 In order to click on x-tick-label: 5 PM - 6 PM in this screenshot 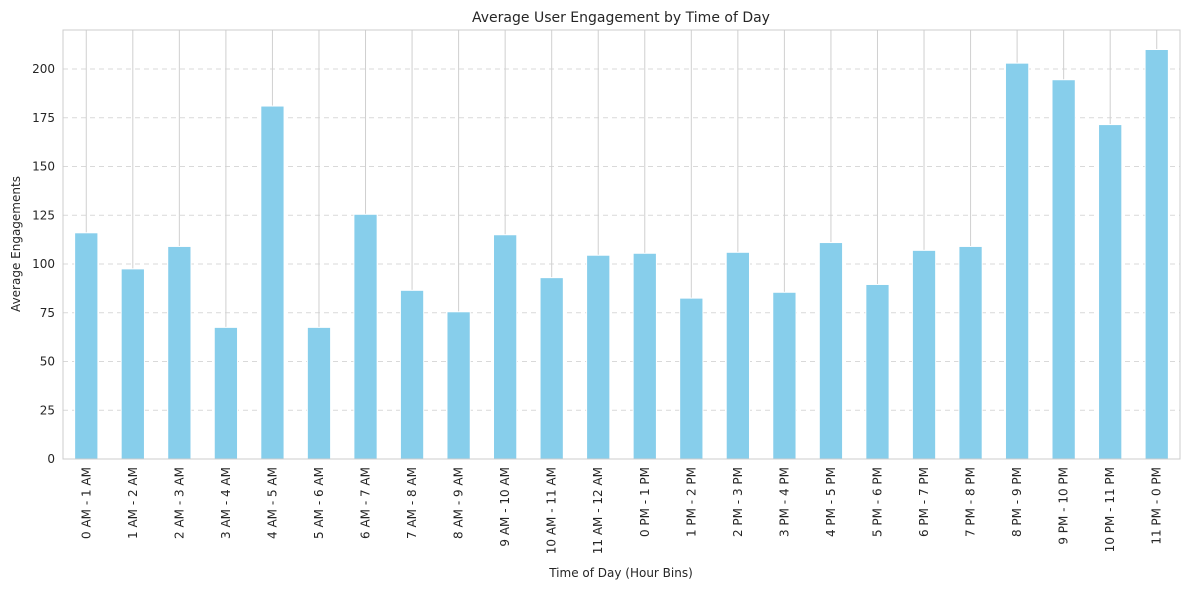, I will do `click(877, 502)`.